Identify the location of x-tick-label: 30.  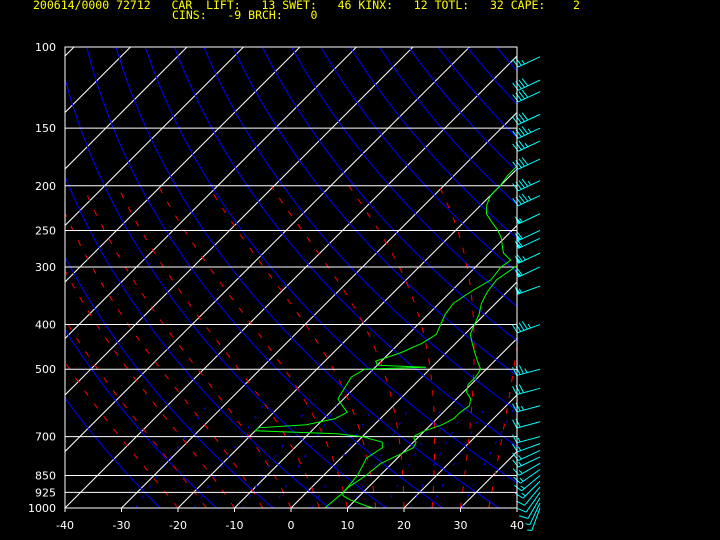
(461, 525).